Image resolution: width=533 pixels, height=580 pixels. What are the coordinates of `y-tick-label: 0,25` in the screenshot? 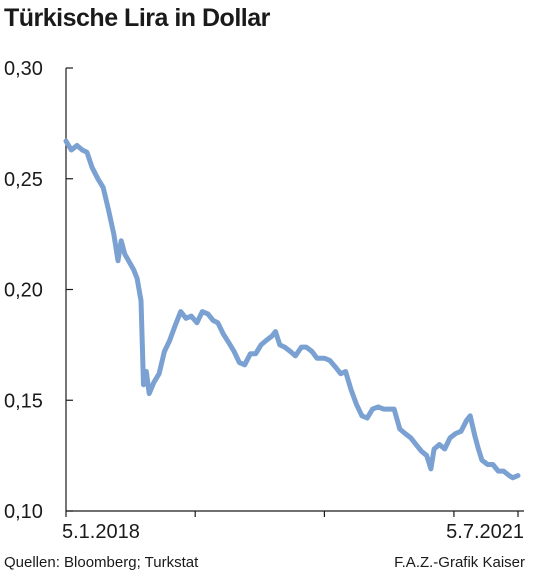 It's located at (23, 180).